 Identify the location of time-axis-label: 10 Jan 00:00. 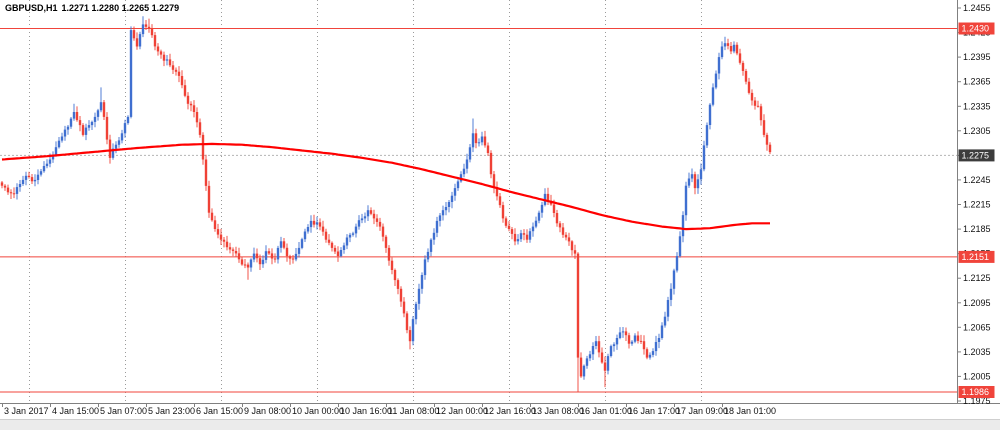
(318, 411).